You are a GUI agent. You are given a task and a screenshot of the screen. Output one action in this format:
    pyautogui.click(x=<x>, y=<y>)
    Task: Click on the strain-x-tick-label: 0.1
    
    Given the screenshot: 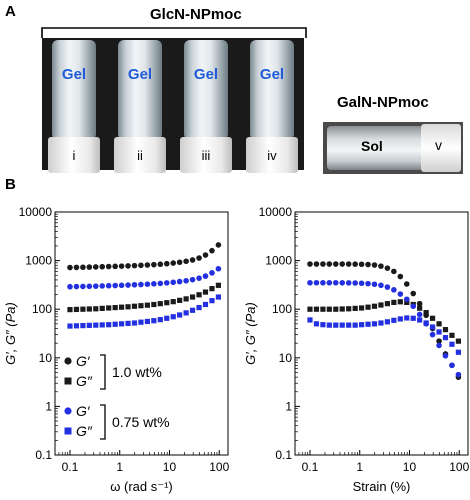 What is the action you would take?
    pyautogui.click(x=310, y=467)
    